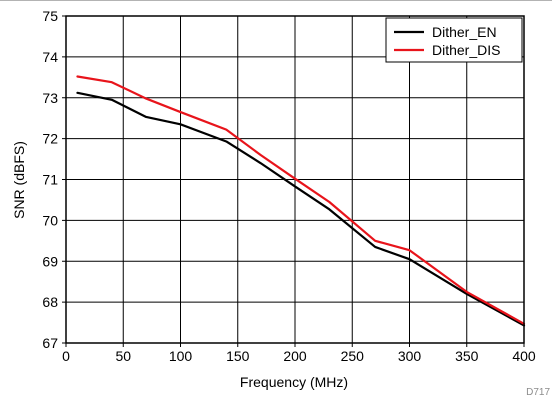 This screenshot has height=402, width=552. Describe the element at coordinates (50, 57) in the screenshot. I see `y-tick-label: 74` at that location.